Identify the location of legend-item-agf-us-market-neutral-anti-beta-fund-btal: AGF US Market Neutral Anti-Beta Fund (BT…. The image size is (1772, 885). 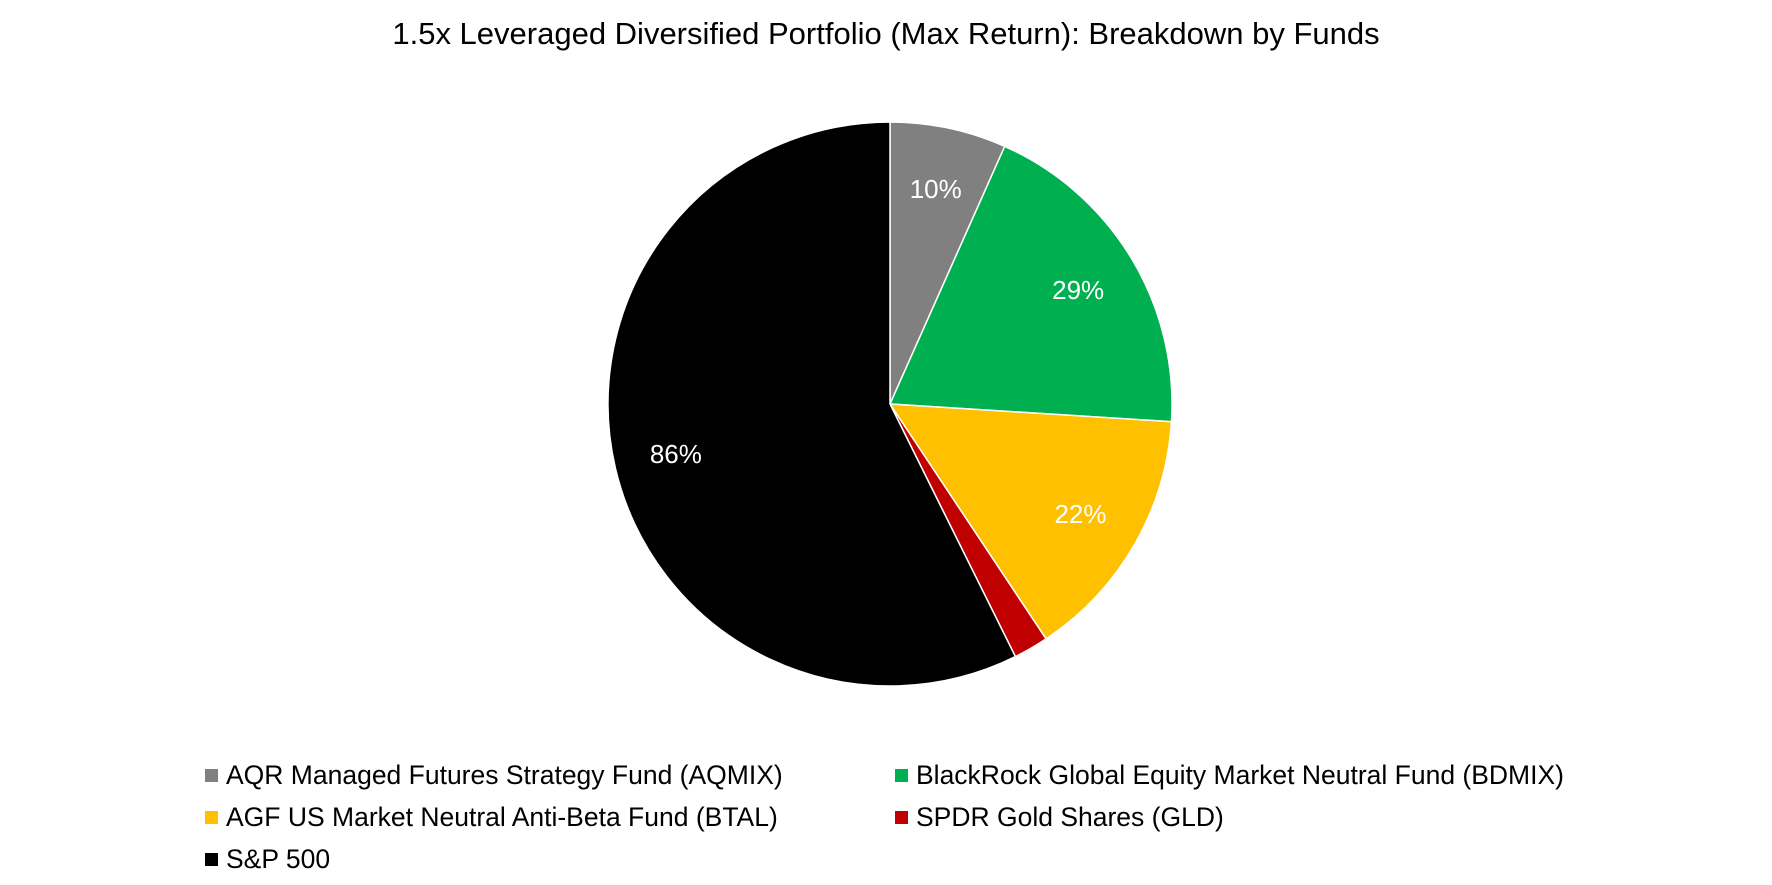
(491, 817).